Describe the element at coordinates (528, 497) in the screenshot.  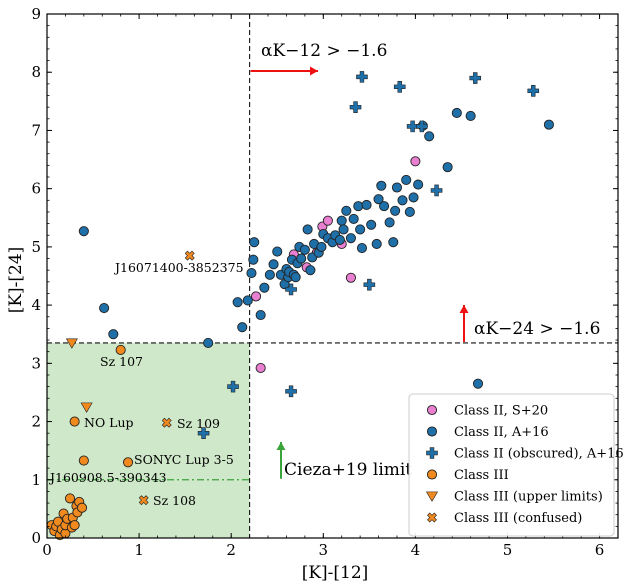
I see `legend-label: Class III (upper limits)` at that location.